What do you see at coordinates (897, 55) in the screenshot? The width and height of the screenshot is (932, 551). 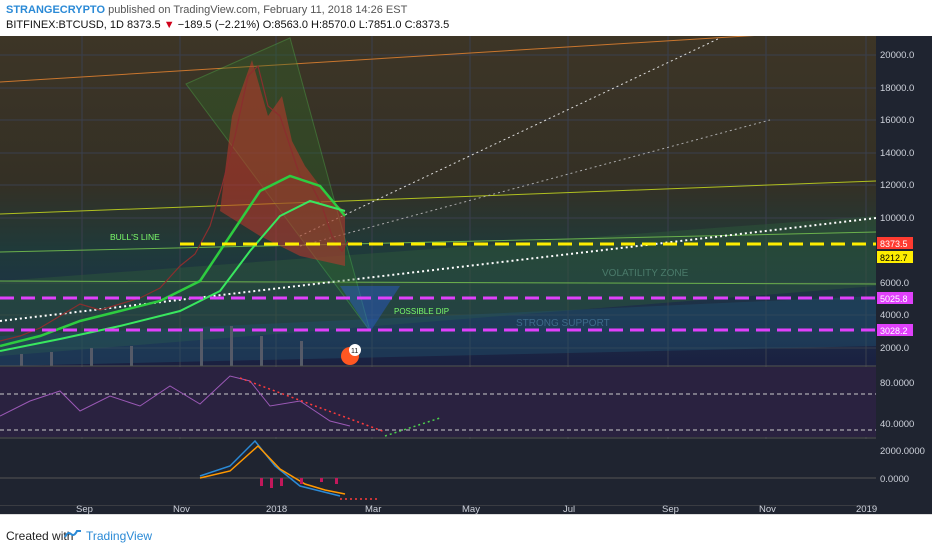 I see `price-label-20000: 20000.0` at bounding box center [897, 55].